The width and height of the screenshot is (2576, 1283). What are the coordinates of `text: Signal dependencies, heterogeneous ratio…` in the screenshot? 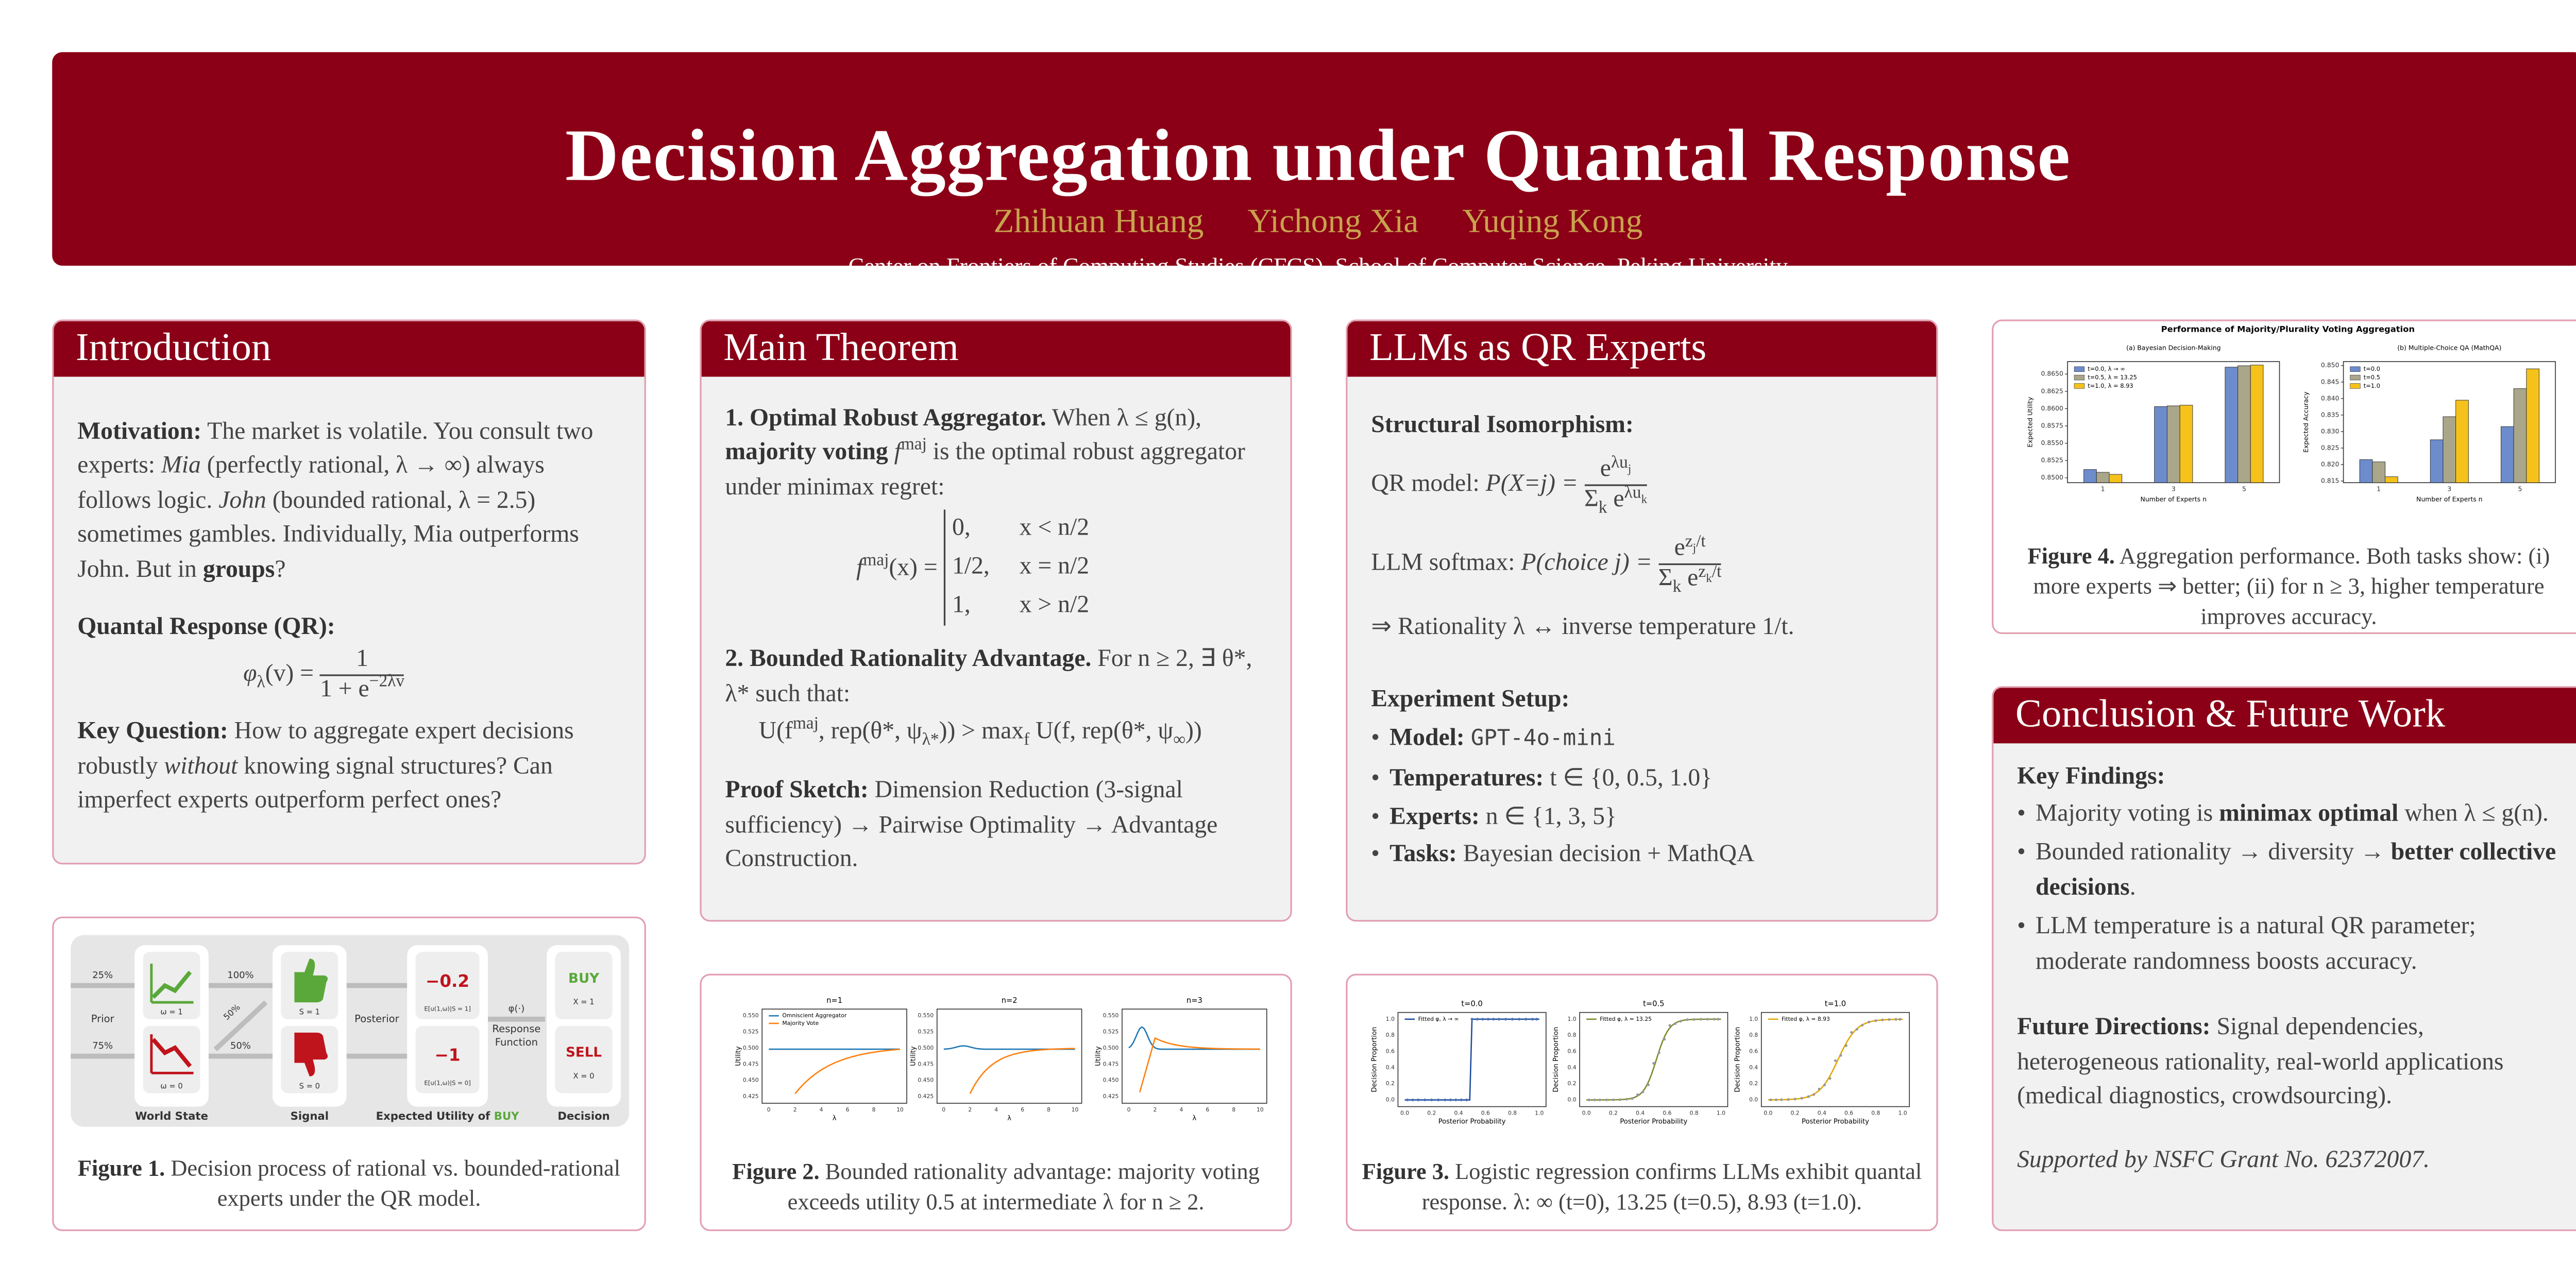 It's located at (2260, 1062).